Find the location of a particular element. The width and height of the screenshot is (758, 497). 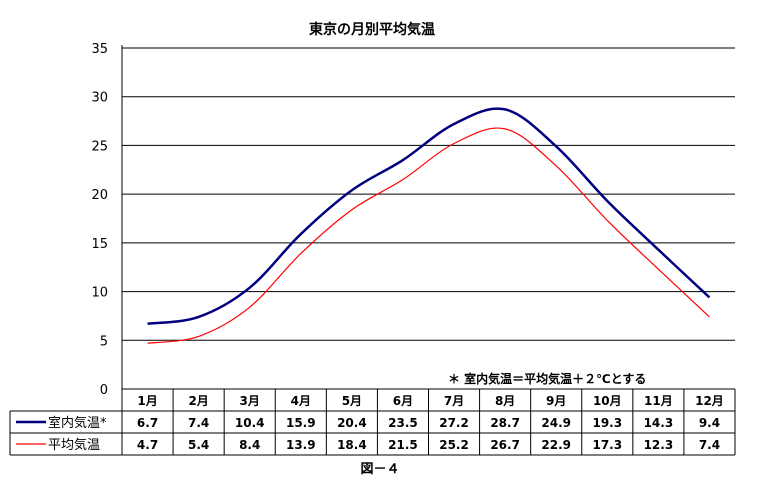

data-label: 12.3 is located at coordinates (659, 445).